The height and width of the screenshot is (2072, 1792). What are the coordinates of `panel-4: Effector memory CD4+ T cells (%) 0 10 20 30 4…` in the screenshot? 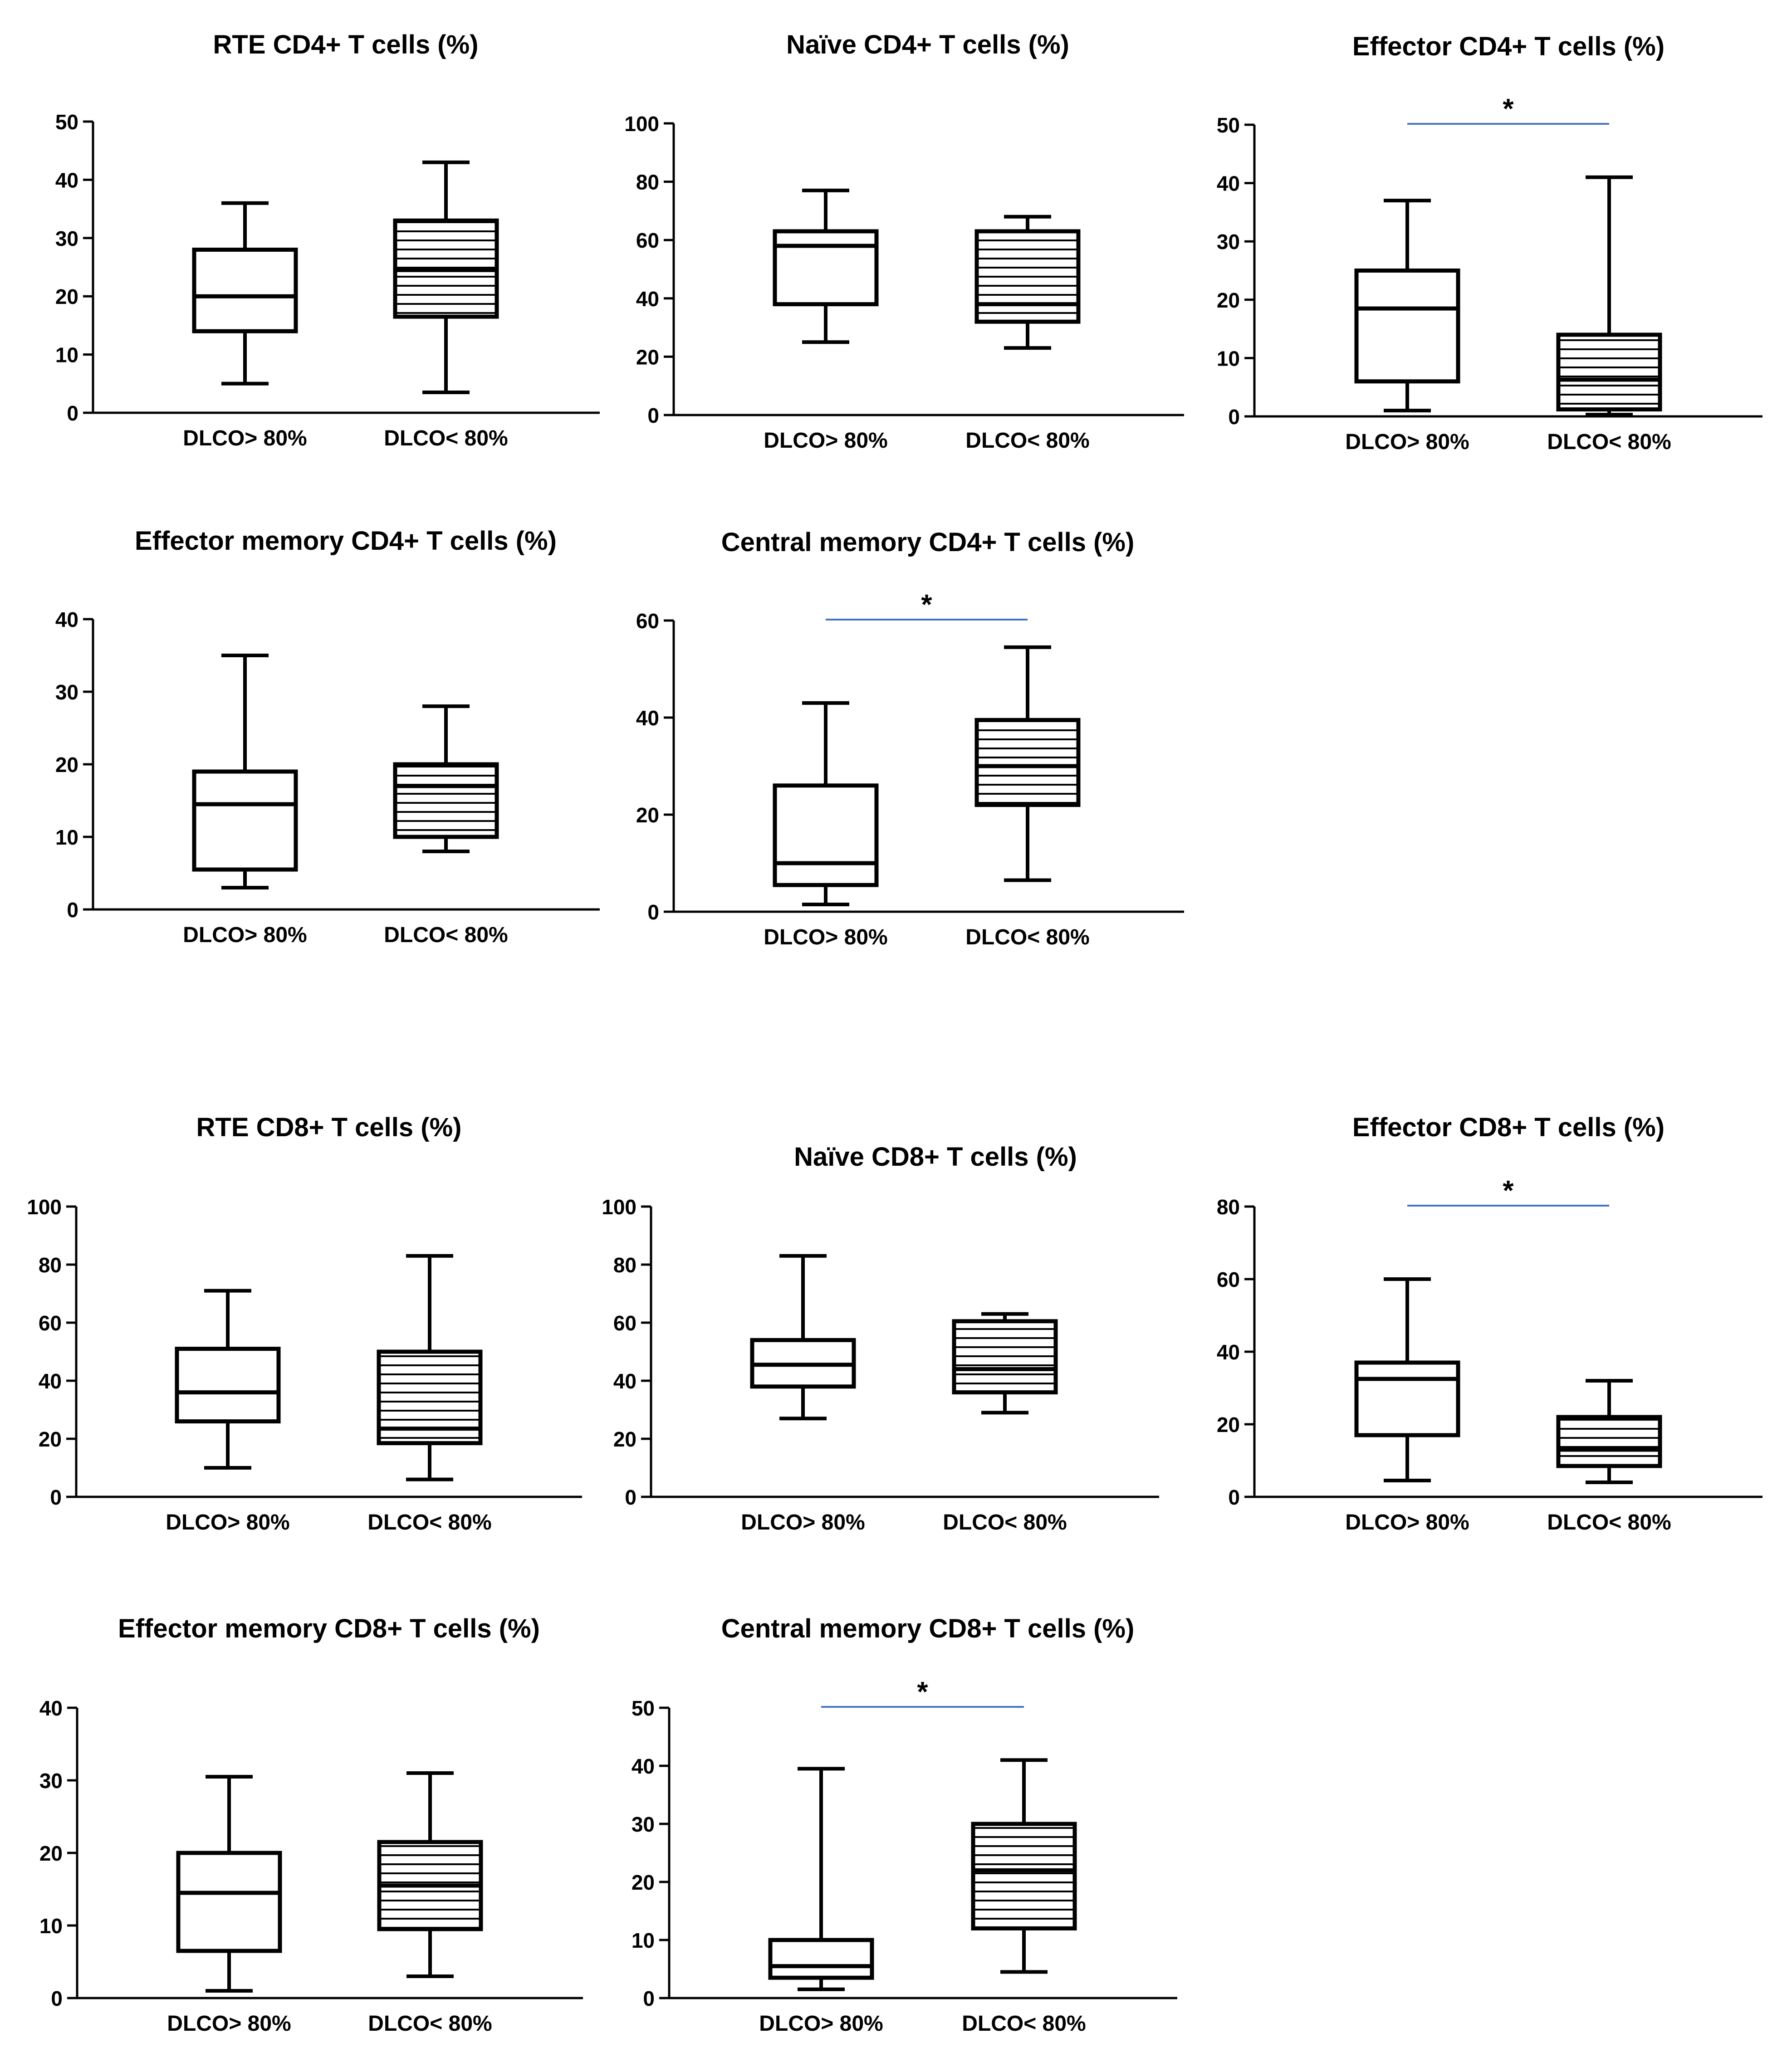 It's located at (327, 736).